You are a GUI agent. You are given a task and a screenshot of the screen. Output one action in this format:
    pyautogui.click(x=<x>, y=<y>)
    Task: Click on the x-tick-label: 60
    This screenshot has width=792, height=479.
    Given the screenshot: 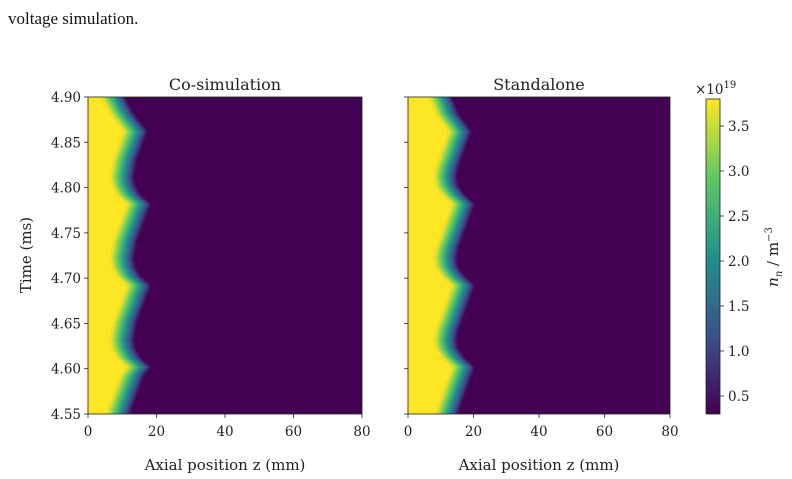 What is the action you would take?
    pyautogui.click(x=604, y=432)
    